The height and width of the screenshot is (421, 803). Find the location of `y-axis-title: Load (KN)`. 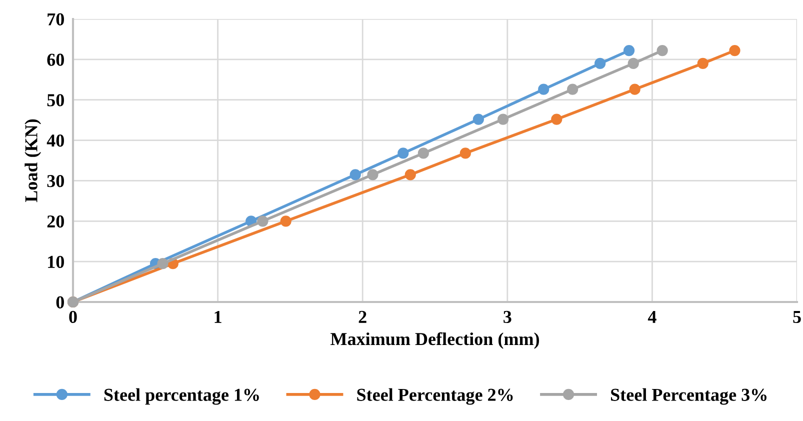

y-axis-title: Load (KN) is located at coordinates (33, 160).